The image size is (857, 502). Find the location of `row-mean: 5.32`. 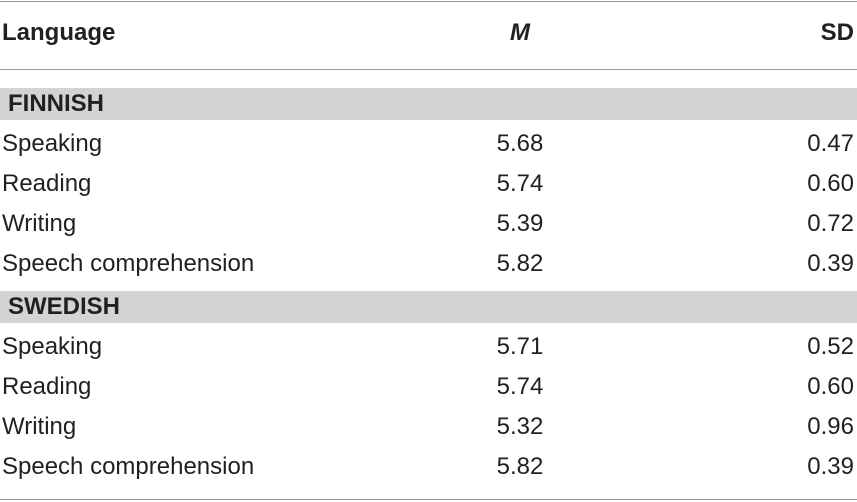

row-mean: 5.32 is located at coordinates (520, 426).